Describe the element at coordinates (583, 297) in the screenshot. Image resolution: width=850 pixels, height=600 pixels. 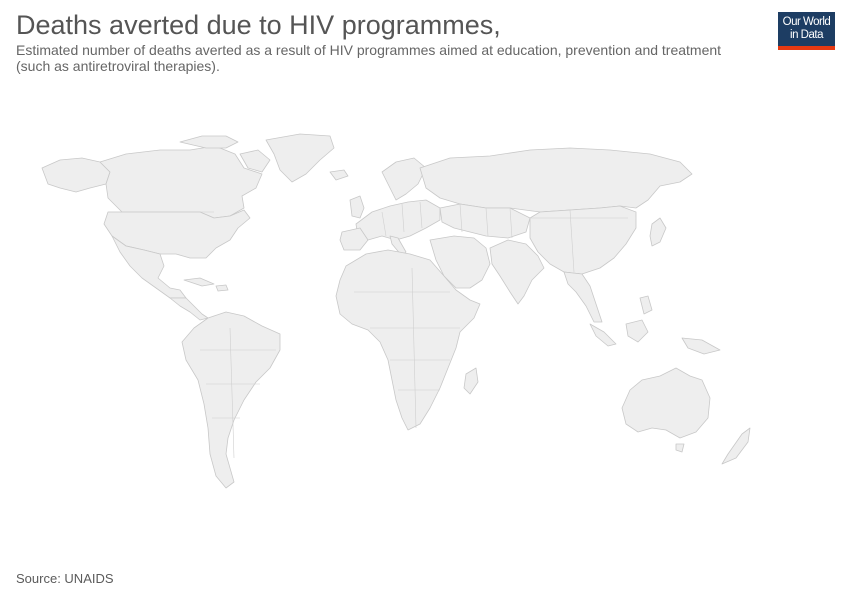
I see `map-region-southeast-asia` at that location.